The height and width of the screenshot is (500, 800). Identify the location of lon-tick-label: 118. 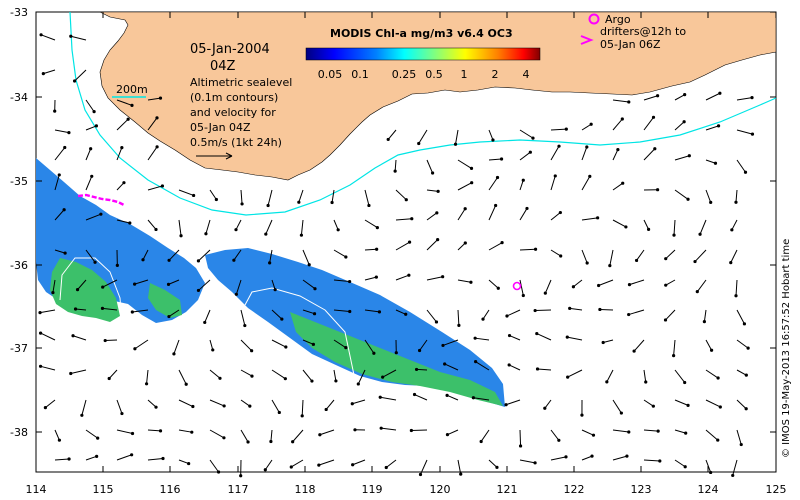
(305, 489).